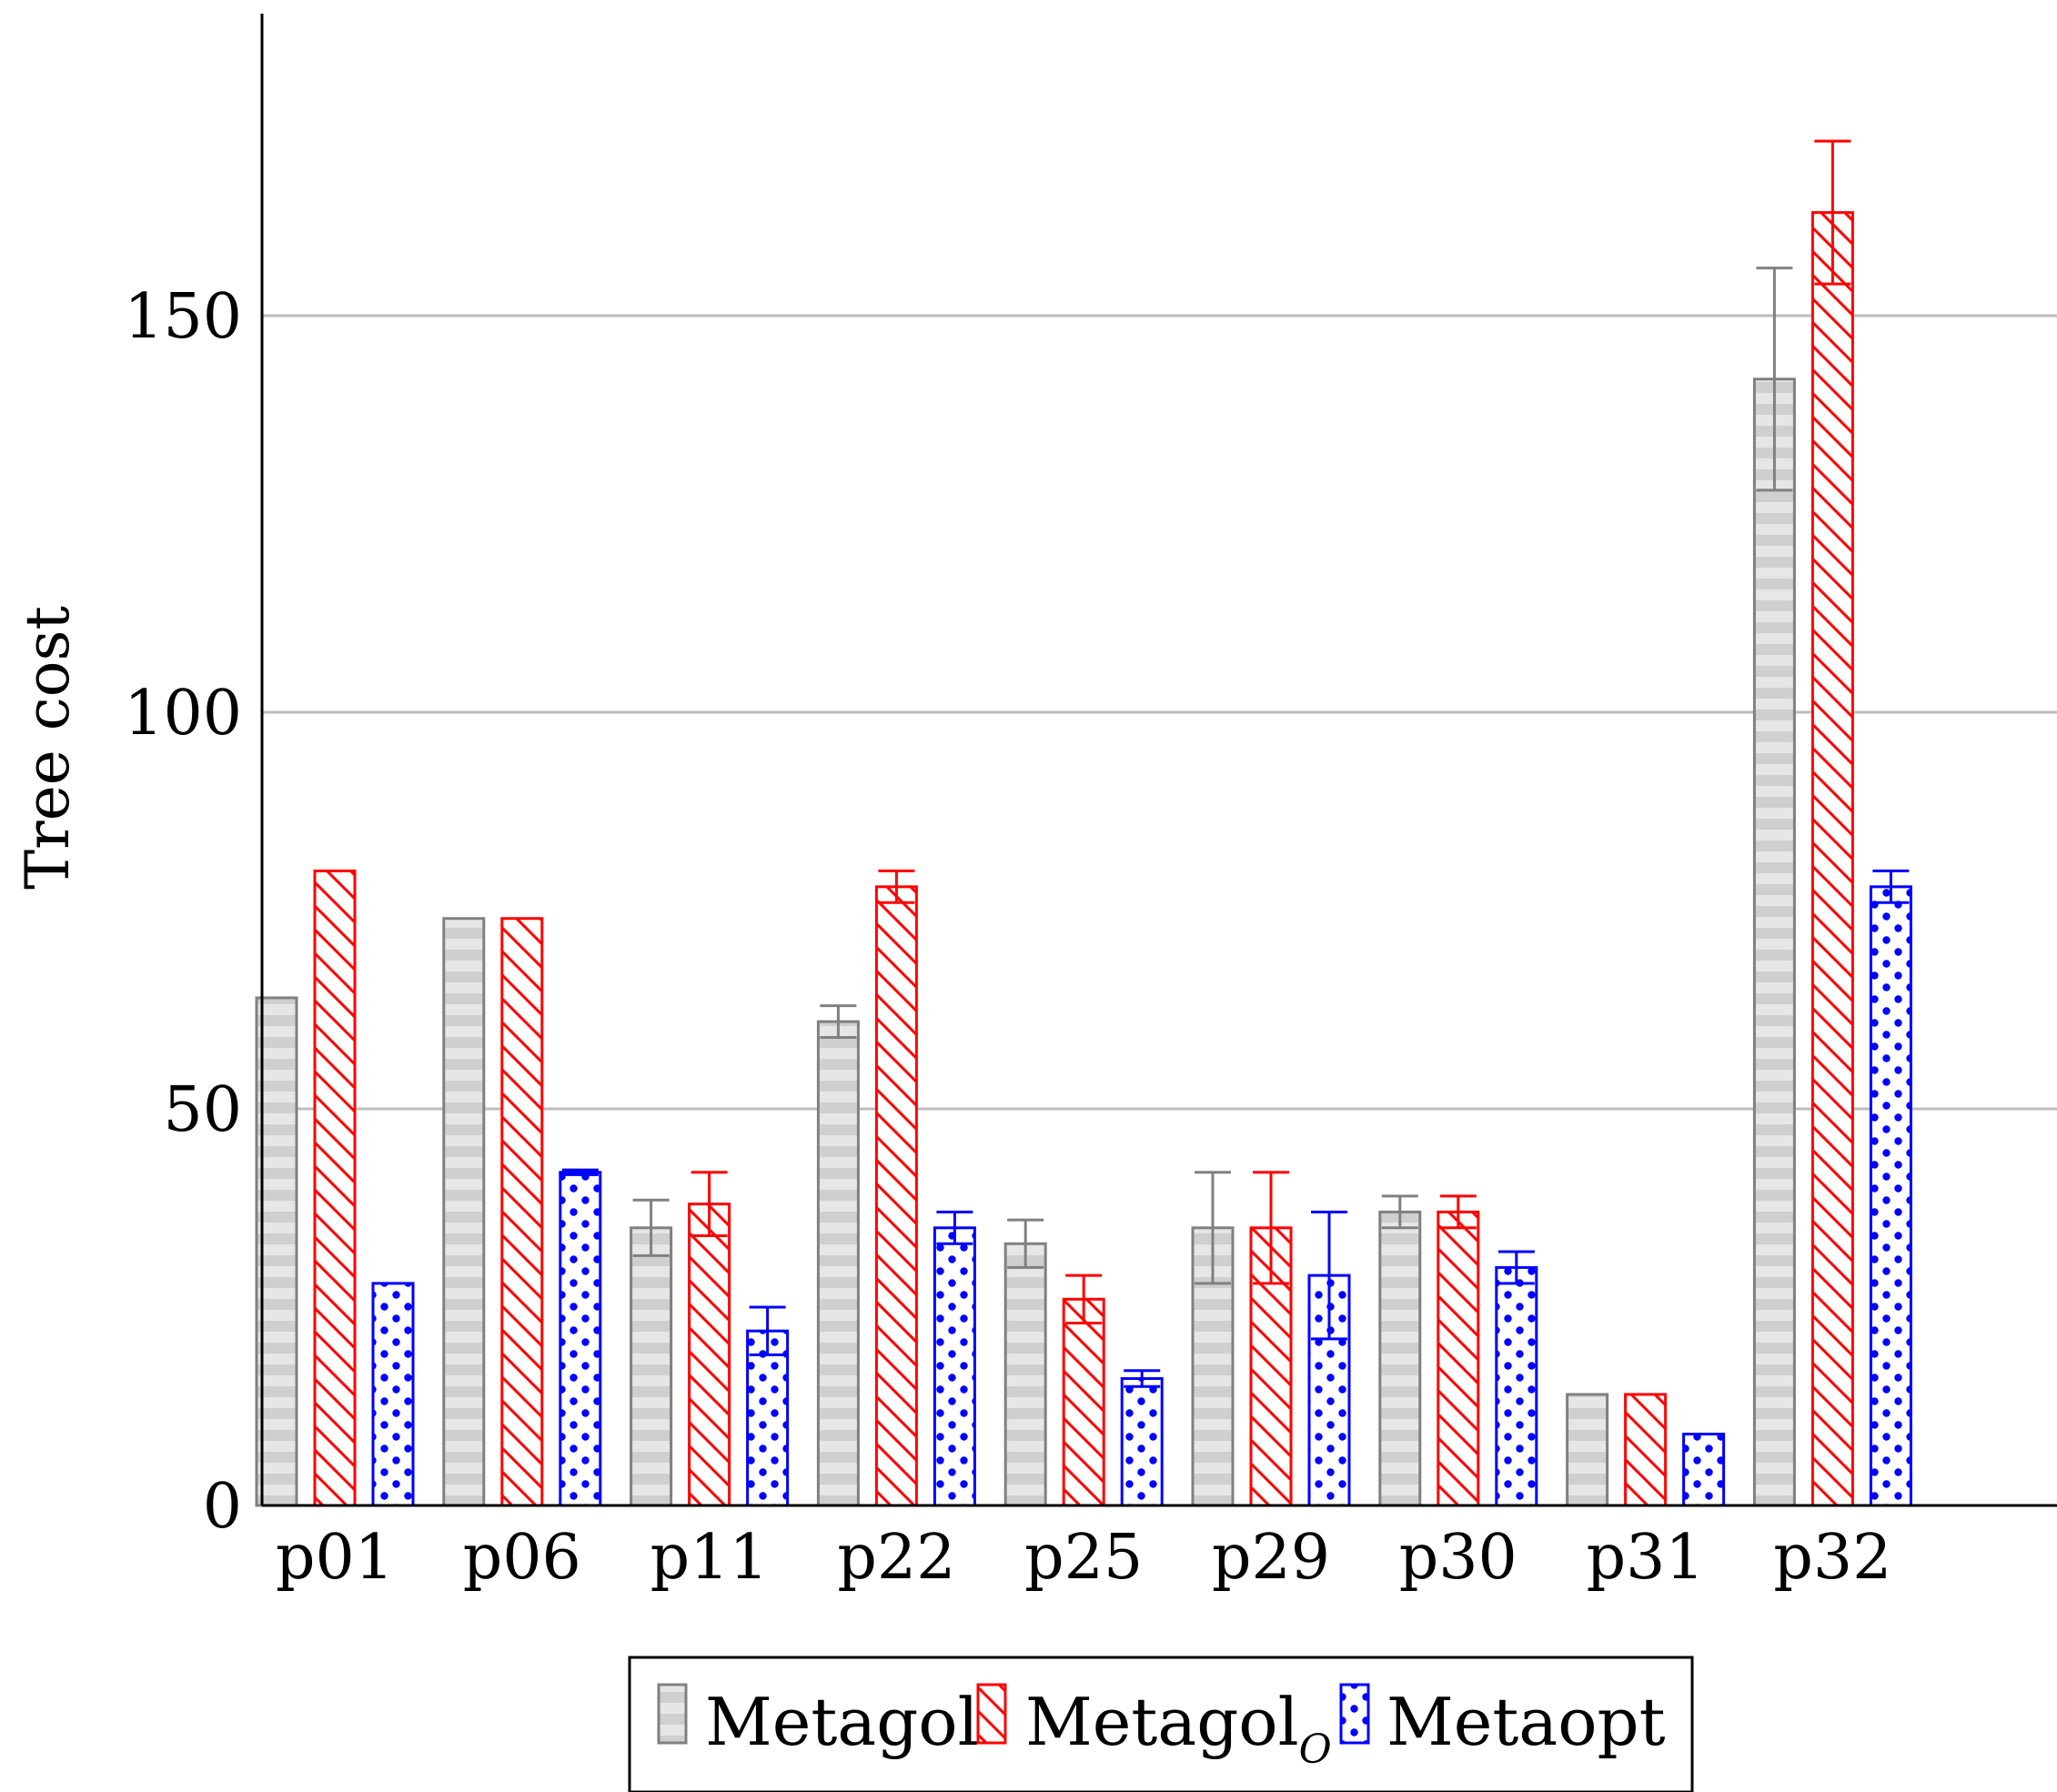 This screenshot has width=2057, height=1792. Describe the element at coordinates (183, 912) in the screenshot. I see `y-axis-ticks: 0 50 100 150` at that location.